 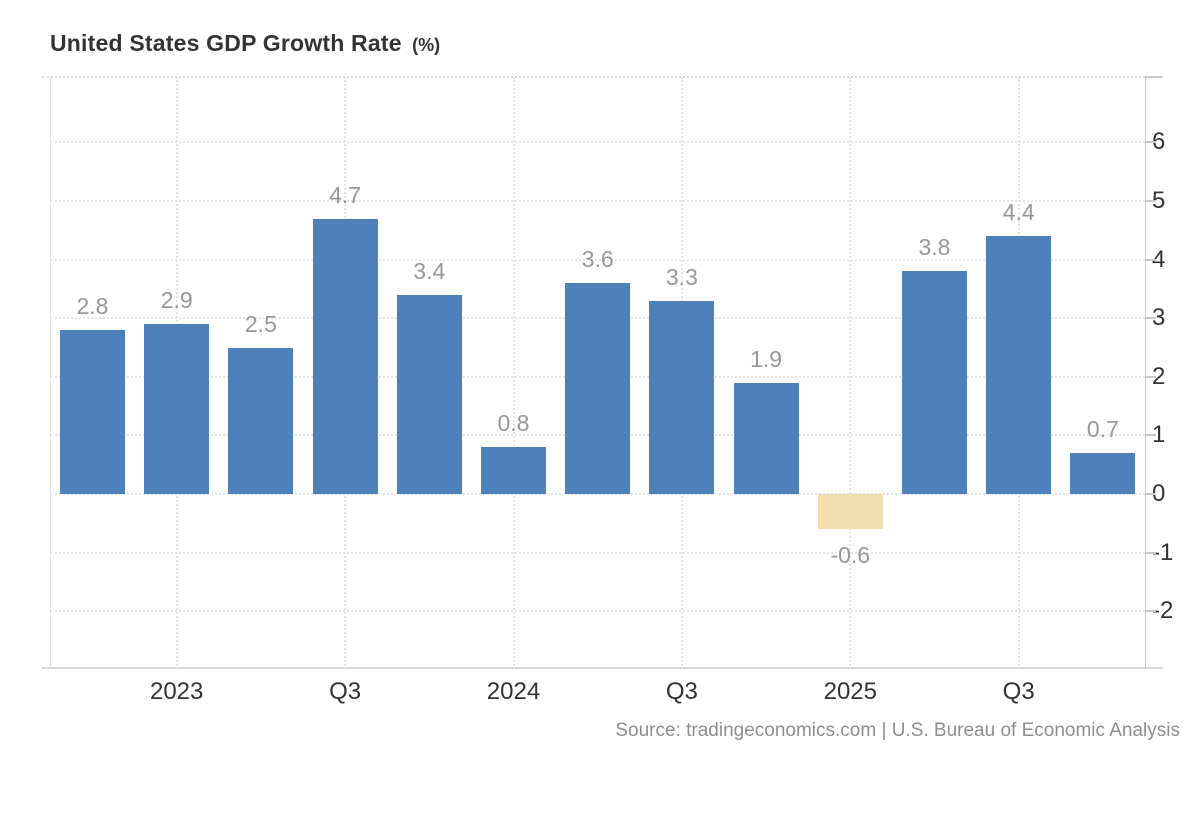 I want to click on y-axis-top-end-tick, so click(x=1154, y=77).